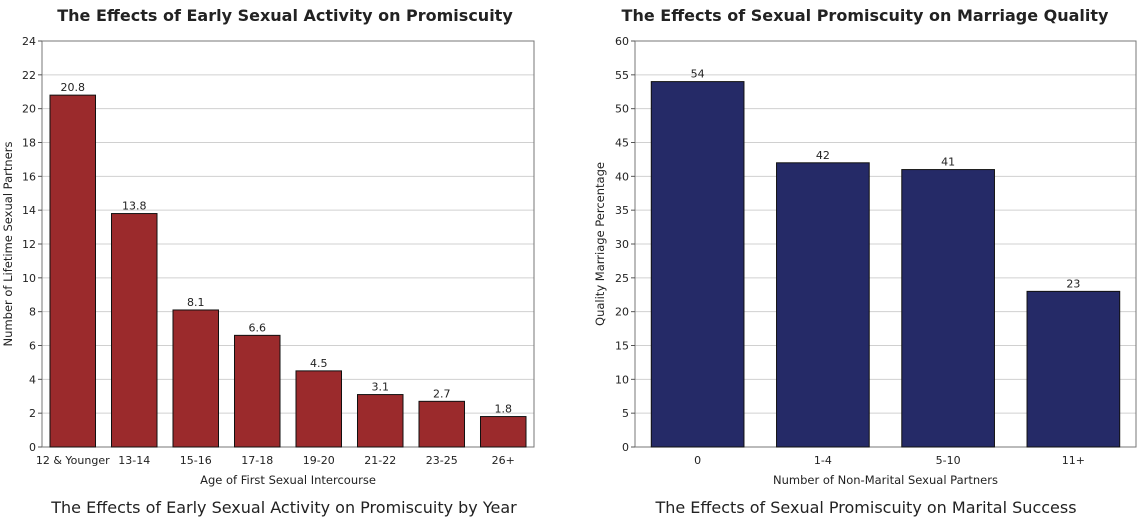 This screenshot has height=529, width=1148. I want to click on y-tick-label: 15, so click(622, 346).